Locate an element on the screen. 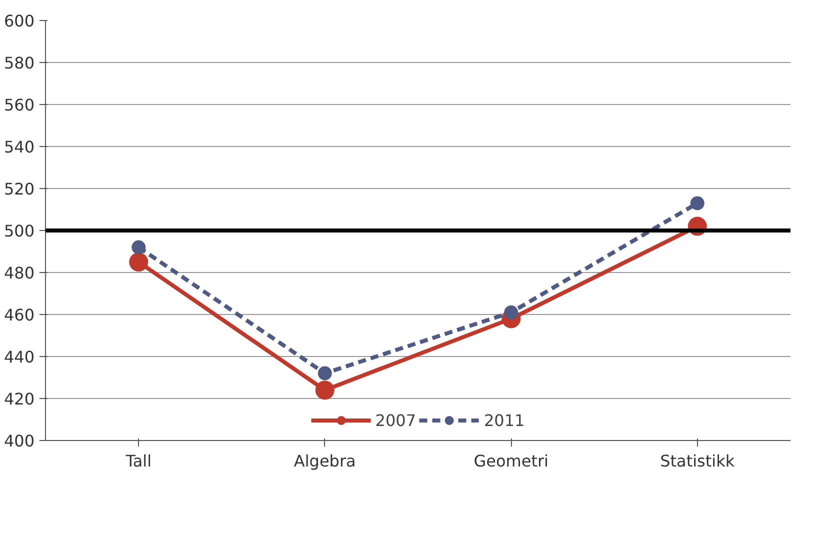 The height and width of the screenshot is (555, 832). y-tick-label: 600 is located at coordinates (19, 21).